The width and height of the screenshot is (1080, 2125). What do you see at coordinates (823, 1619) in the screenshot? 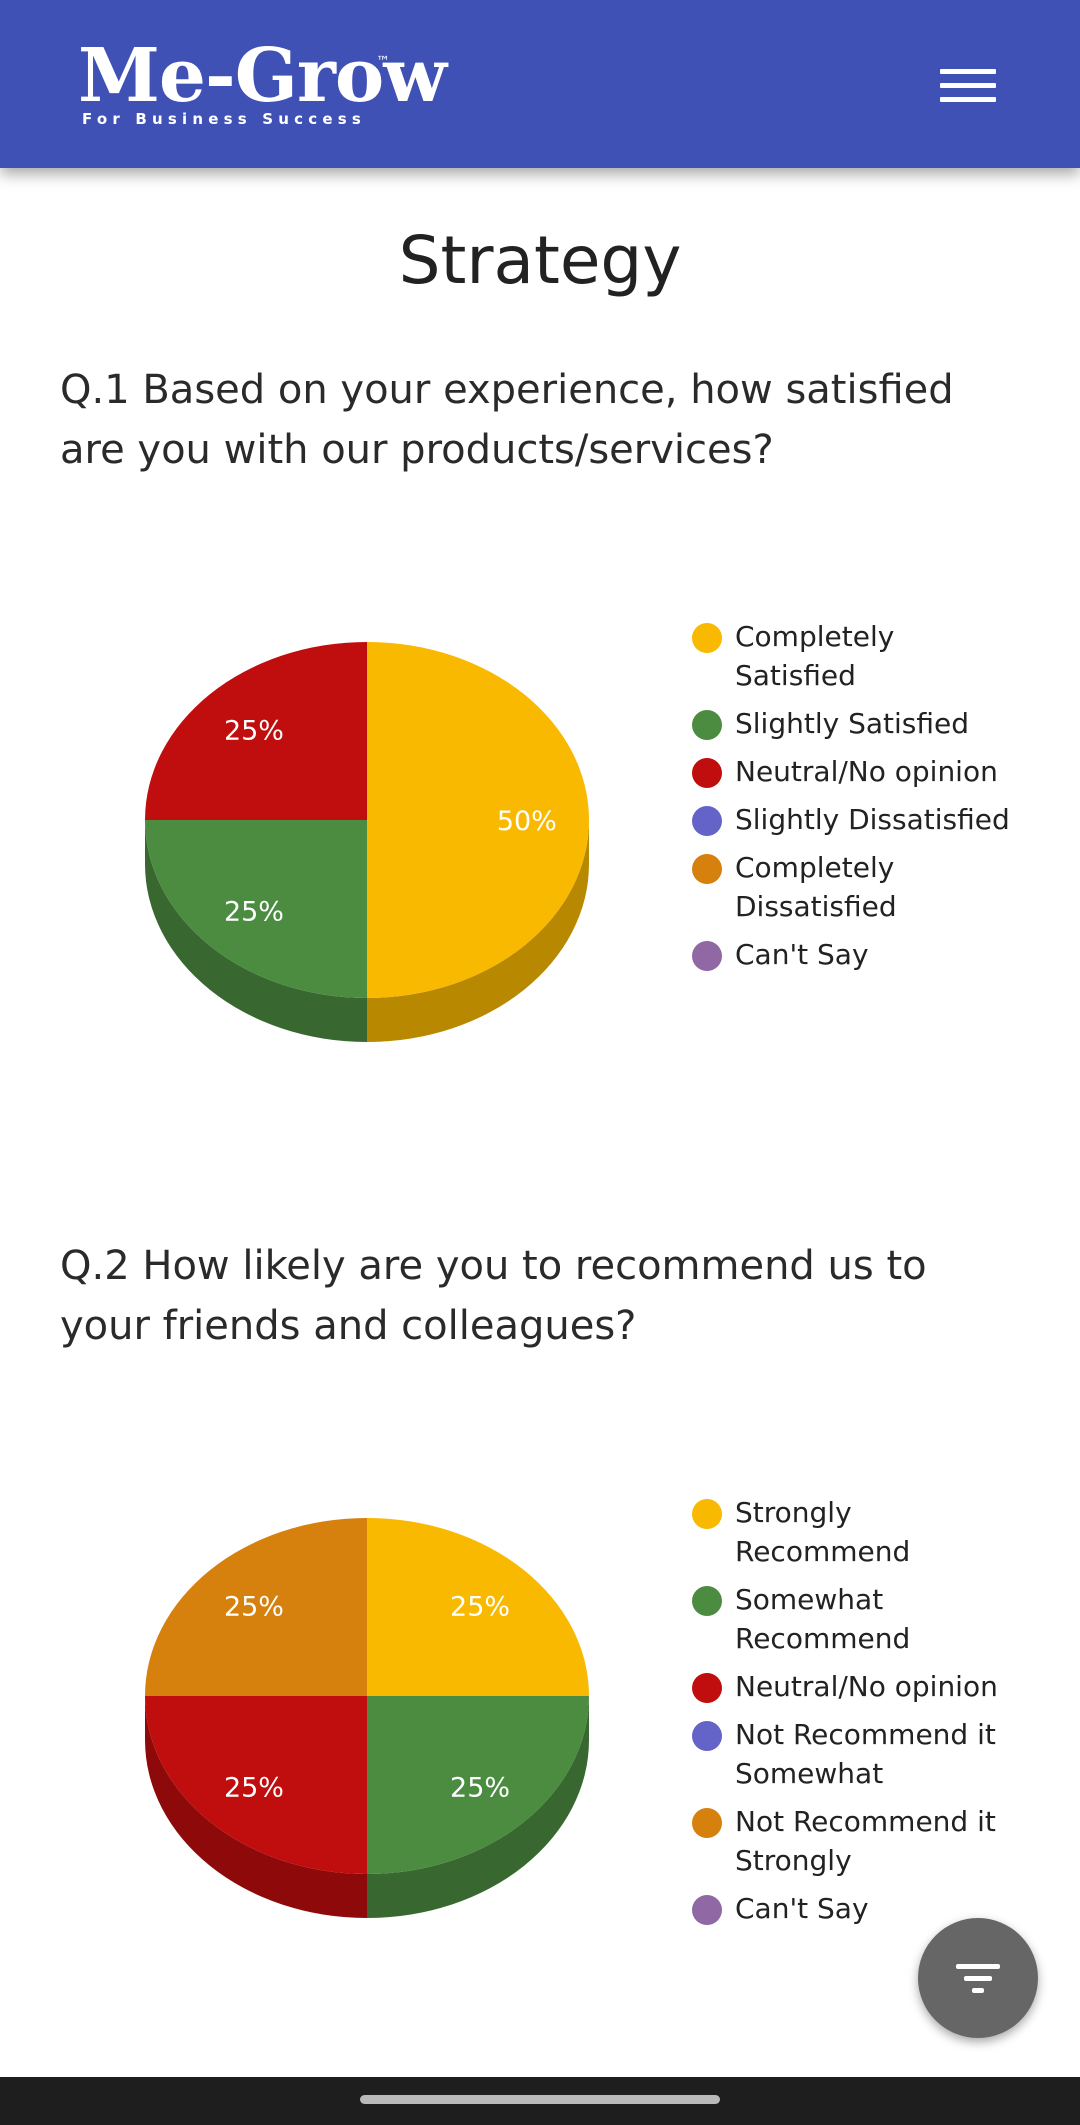
I see `legend-label: Somewhat Recommend` at bounding box center [823, 1619].